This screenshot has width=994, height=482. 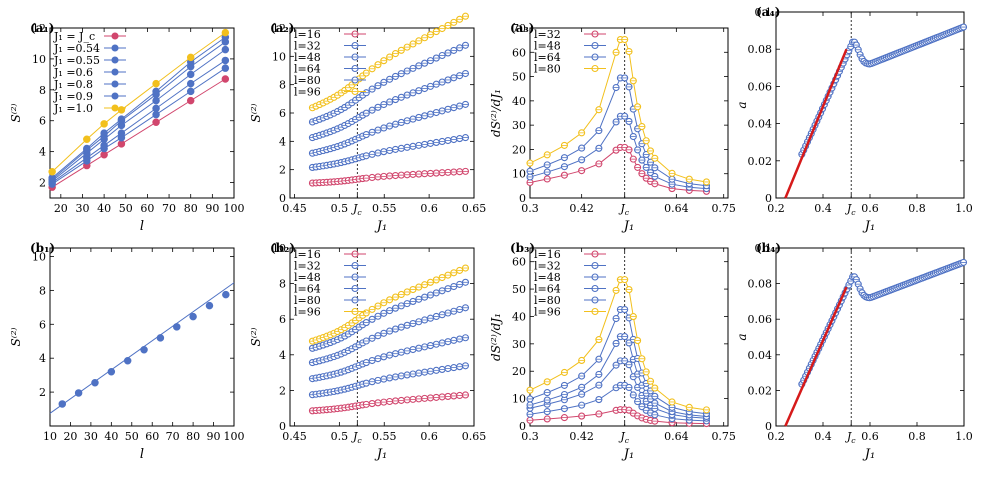 I want to click on y-tick-label: 0.04, so click(x=760, y=355).